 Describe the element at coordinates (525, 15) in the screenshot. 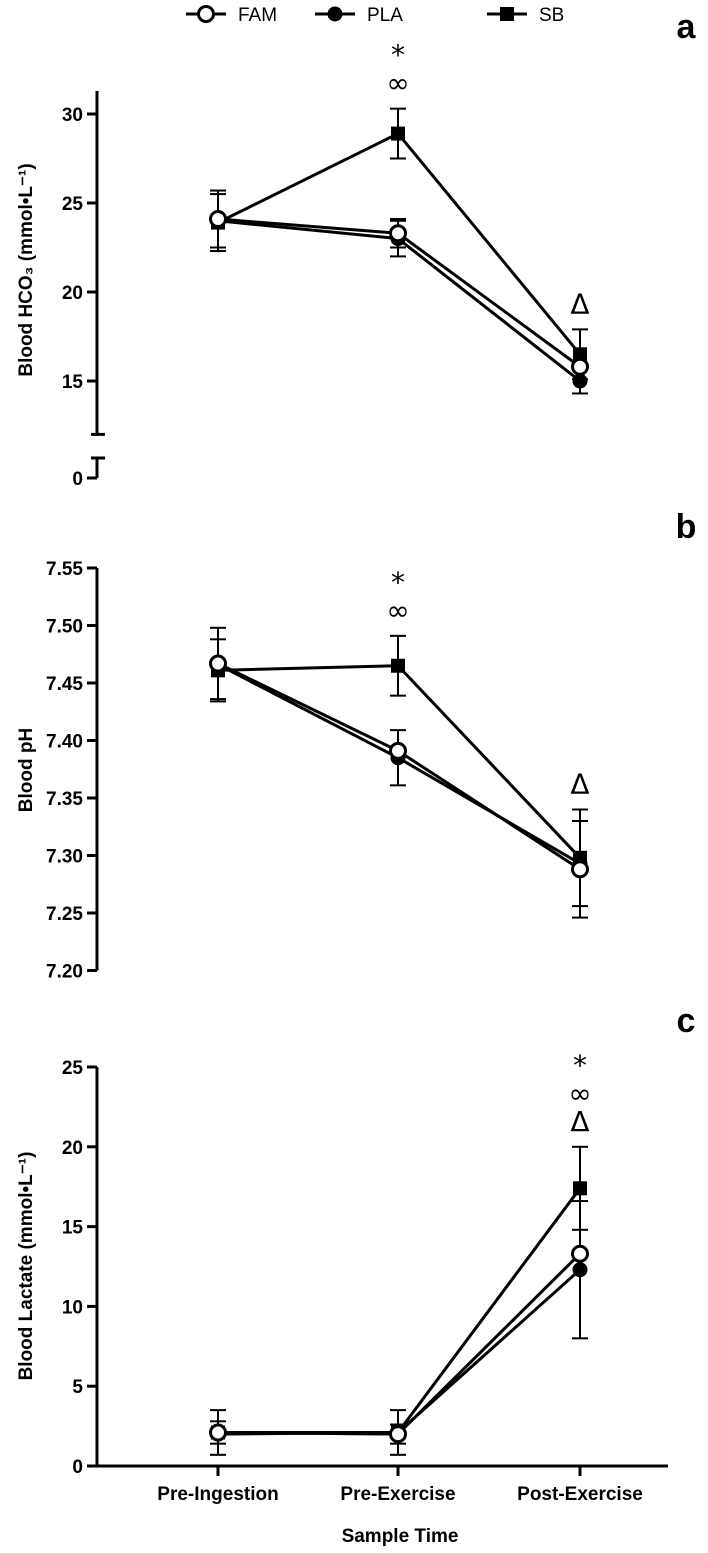

I see `legend-item-sb: SB` at that location.